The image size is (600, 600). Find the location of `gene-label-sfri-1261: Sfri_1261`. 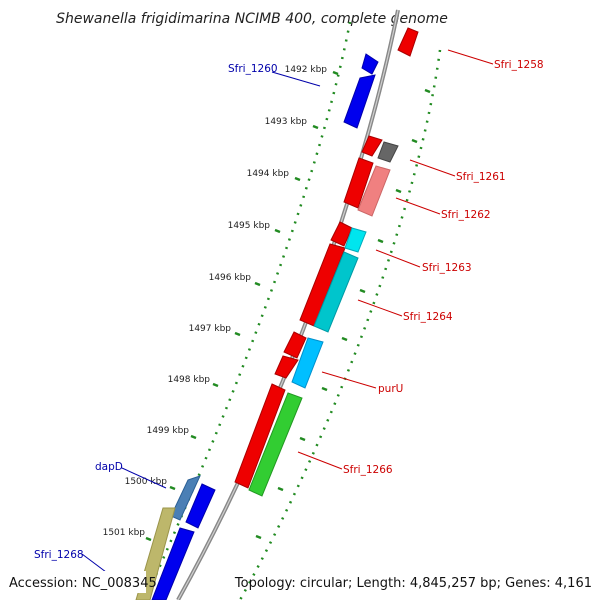

gene-label-sfri-1261: Sfri_1261 is located at coordinates (481, 177).